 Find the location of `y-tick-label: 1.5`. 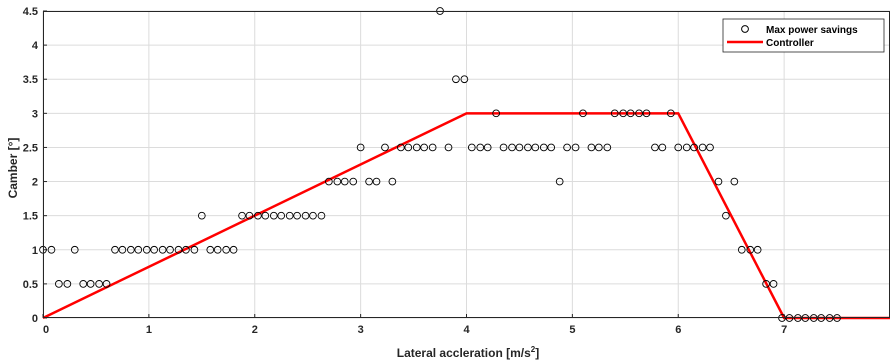

y-tick-label: 1.5 is located at coordinates (30, 217).